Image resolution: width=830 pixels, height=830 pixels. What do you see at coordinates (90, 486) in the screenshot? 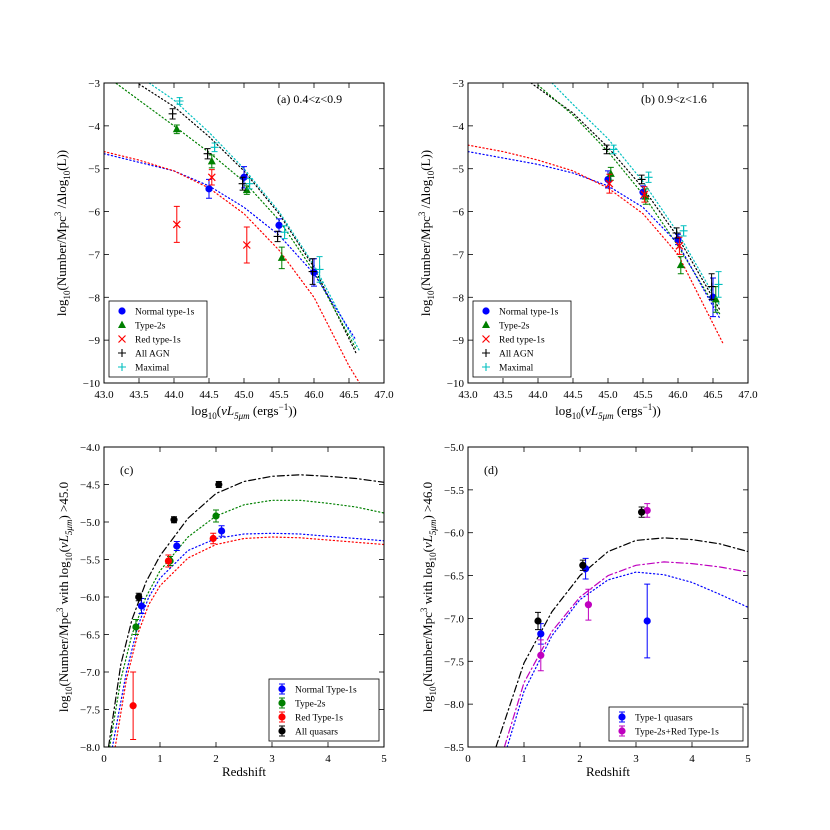
I see `y-tick-label: −4.5` at bounding box center [90, 486].